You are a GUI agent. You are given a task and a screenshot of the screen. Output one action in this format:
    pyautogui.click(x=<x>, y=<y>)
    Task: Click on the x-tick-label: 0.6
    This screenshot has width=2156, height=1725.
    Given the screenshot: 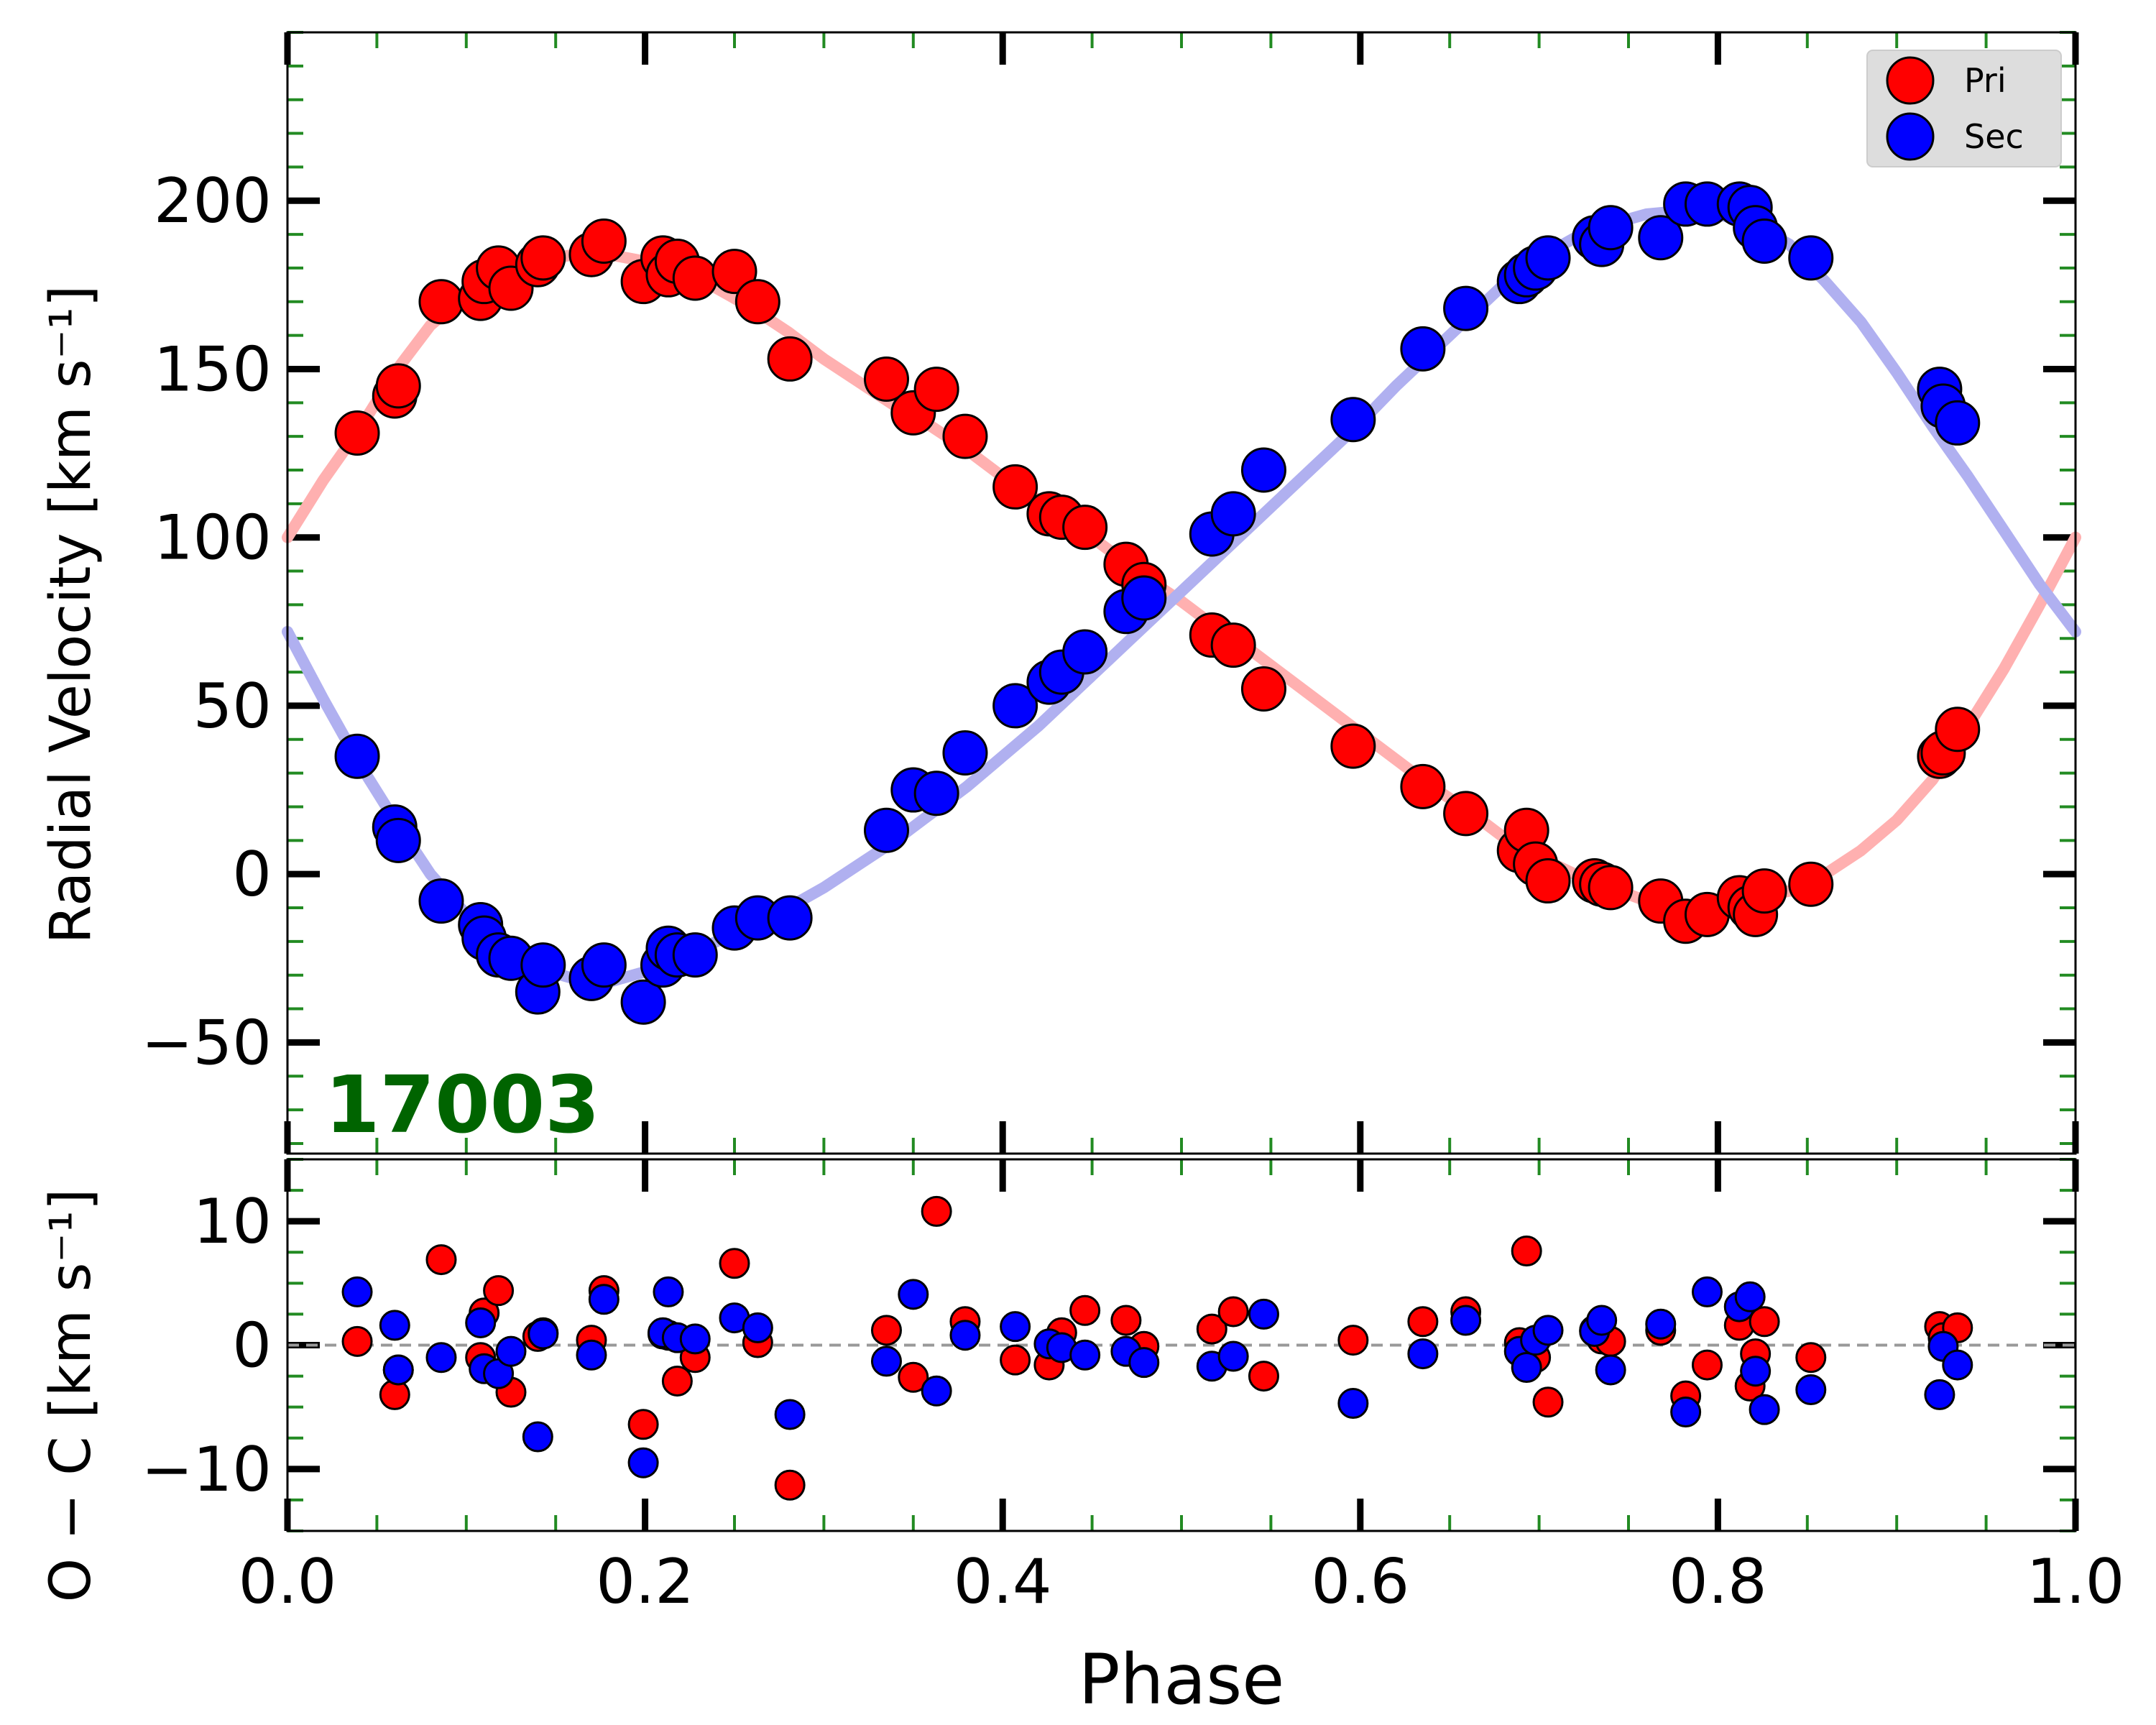 What is the action you would take?
    pyautogui.click(x=1360, y=1582)
    